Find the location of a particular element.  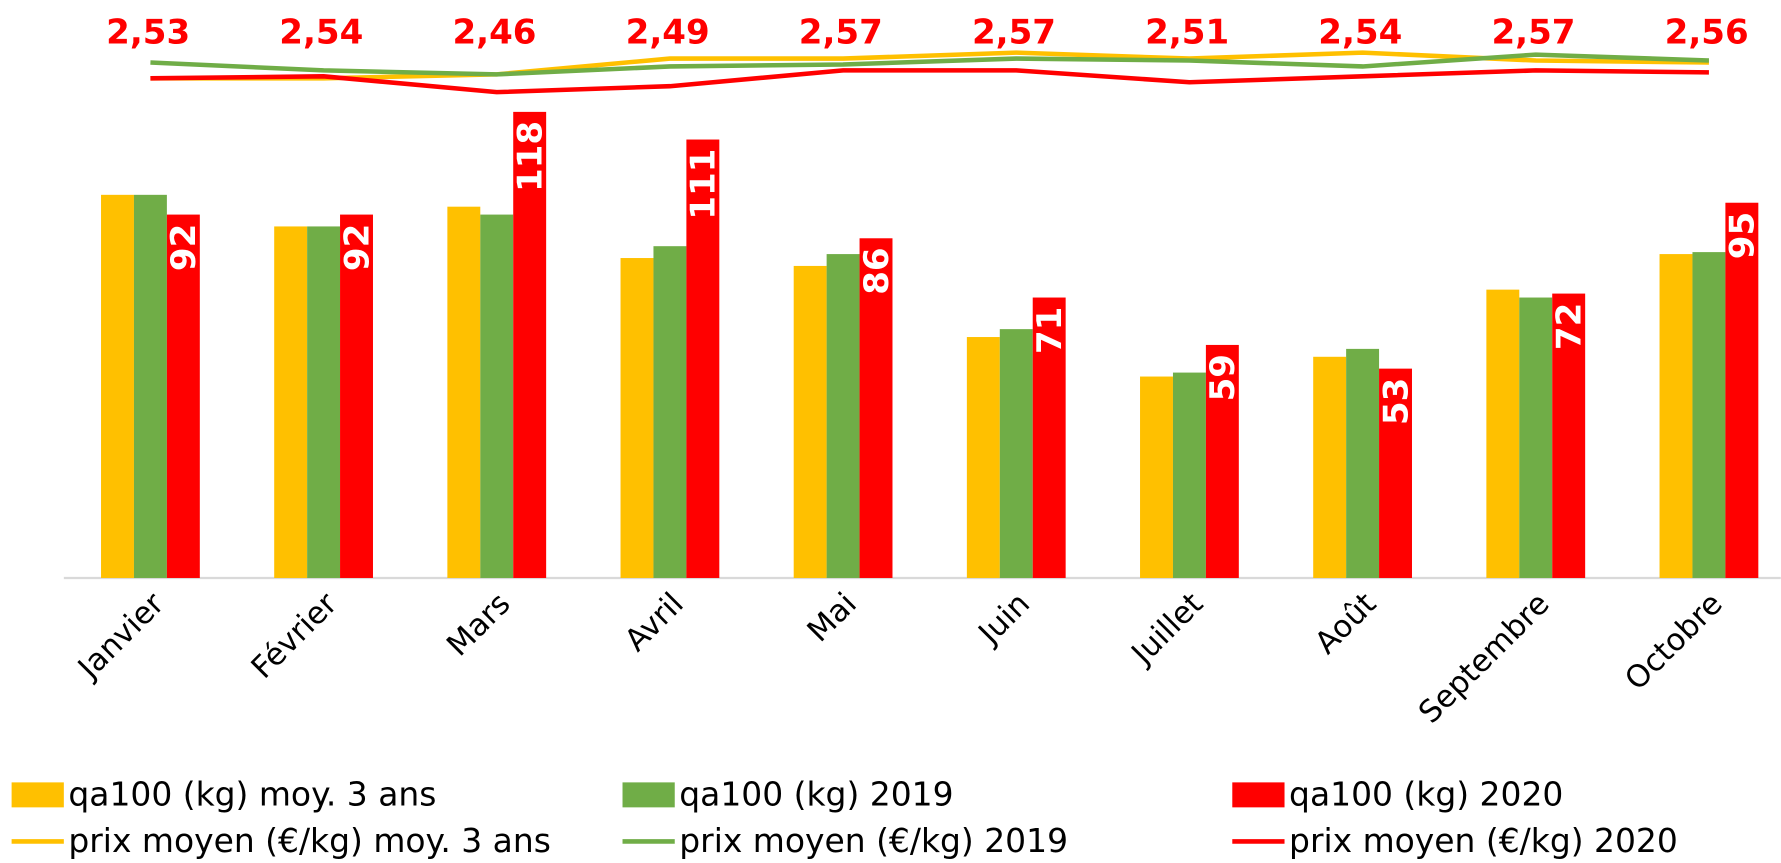

x-tick-label: Août is located at coordinates (1346, 623).